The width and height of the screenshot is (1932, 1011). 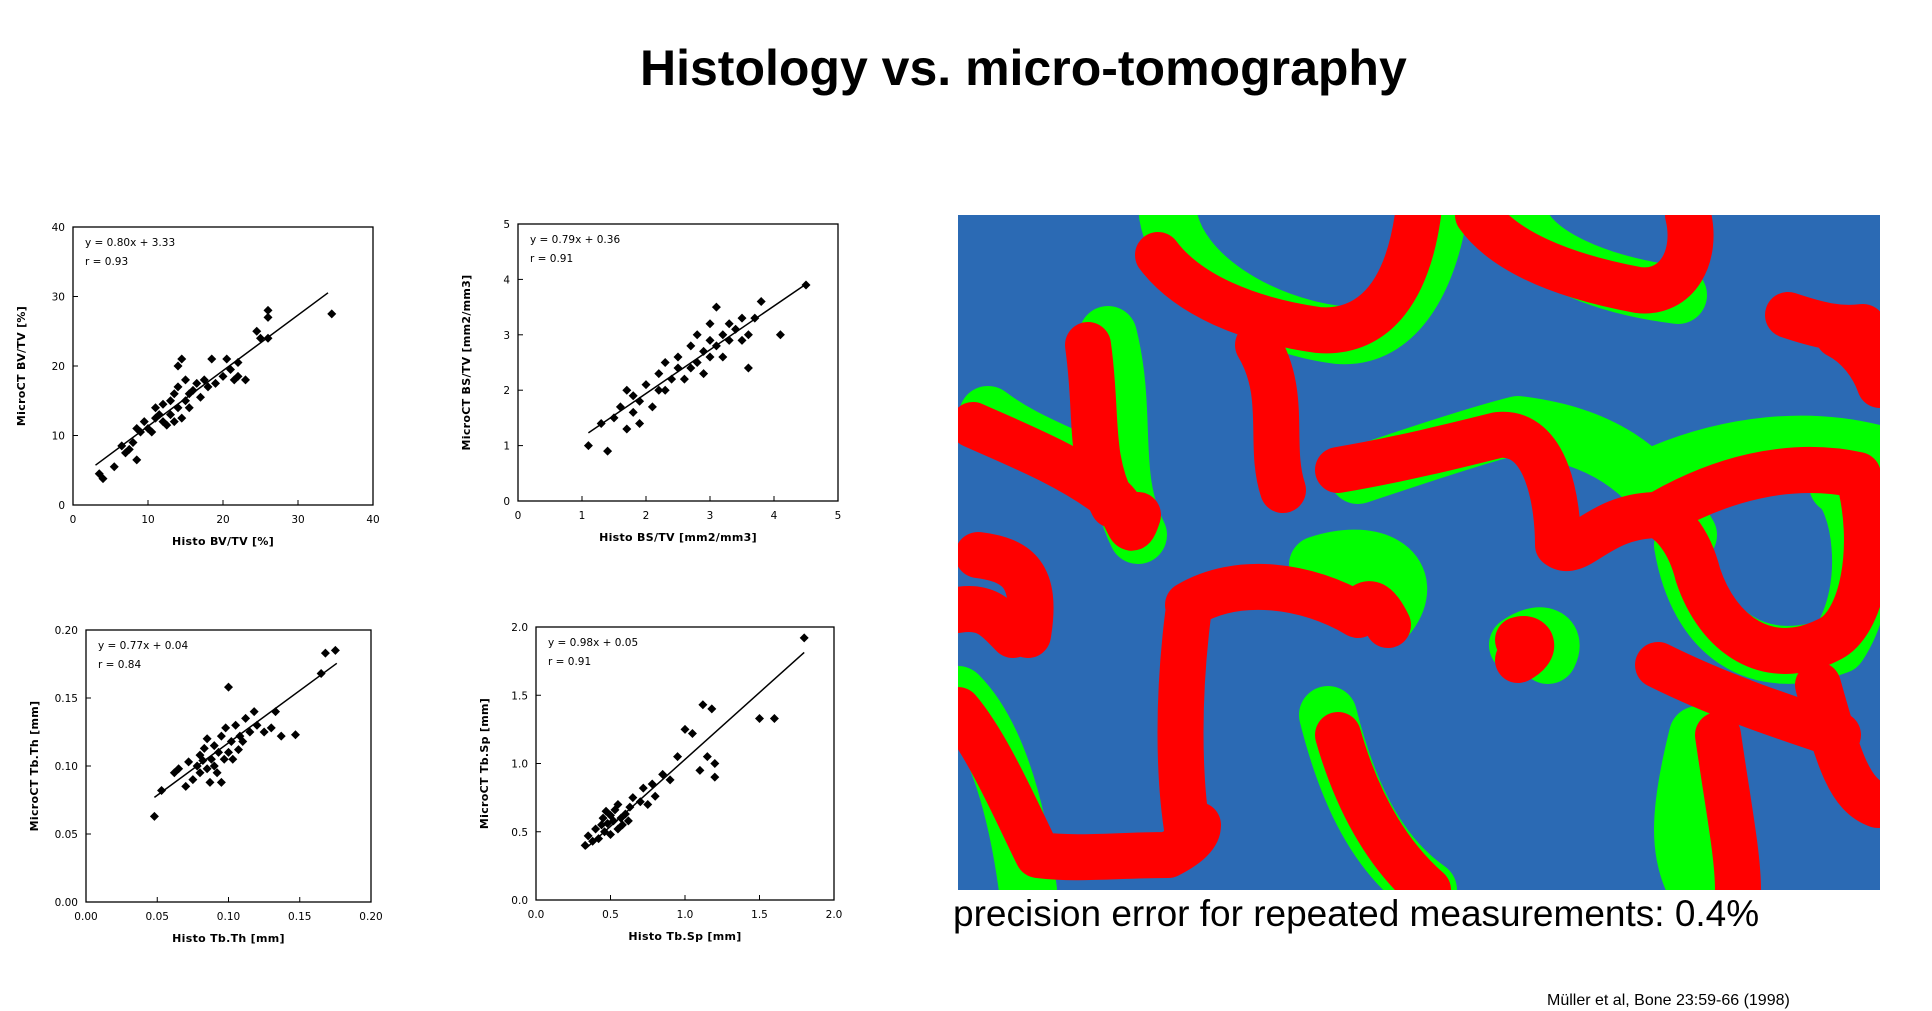 I want to click on citation-reference: Müller et al, Bone 23:59-66 (1998), so click(x=1668, y=1000).